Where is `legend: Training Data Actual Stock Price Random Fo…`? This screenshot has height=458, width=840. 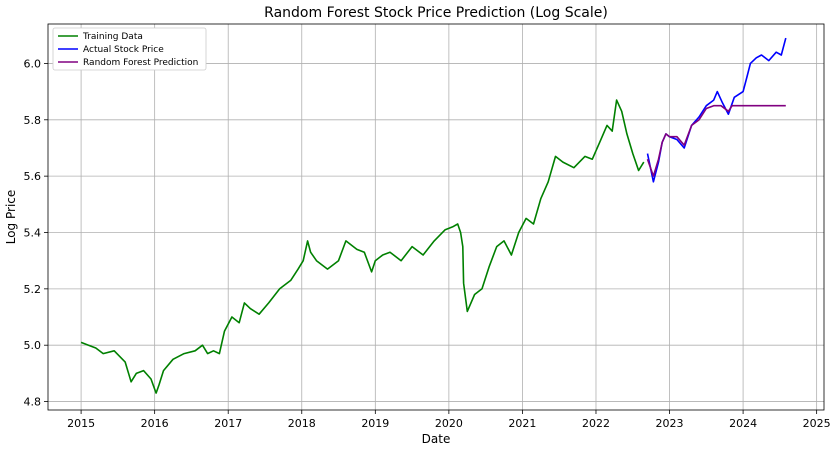 legend: Training Data Actual Stock Price Random Fo… is located at coordinates (129, 49).